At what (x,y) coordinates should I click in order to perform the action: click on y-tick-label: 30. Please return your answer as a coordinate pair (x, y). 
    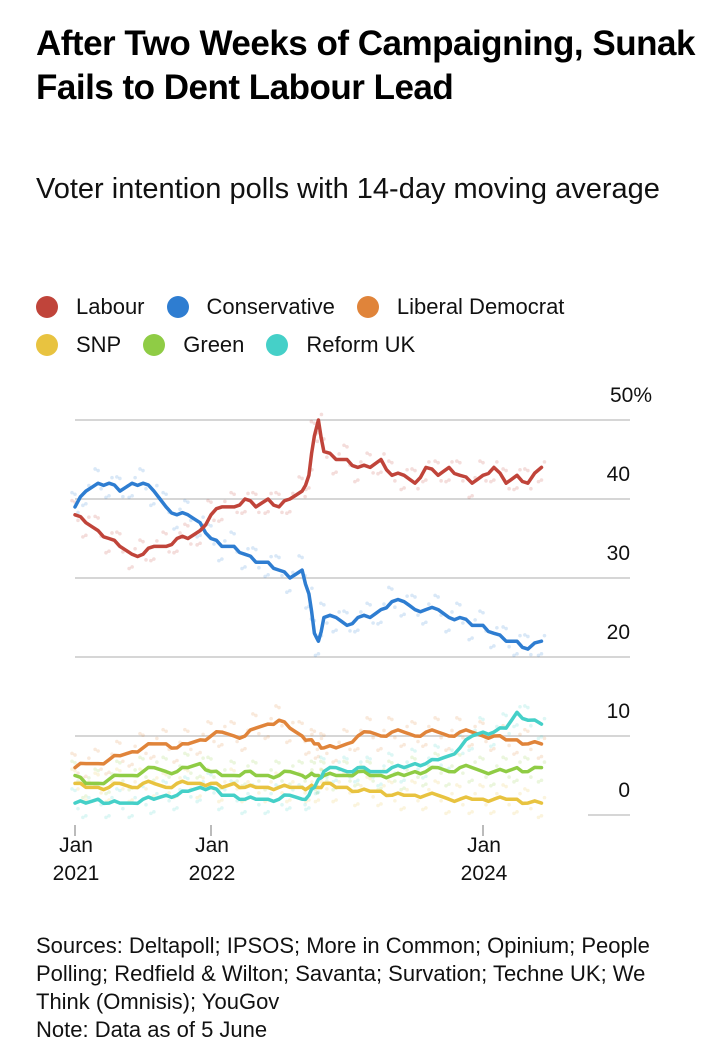
    Looking at the image, I should click on (618, 553).